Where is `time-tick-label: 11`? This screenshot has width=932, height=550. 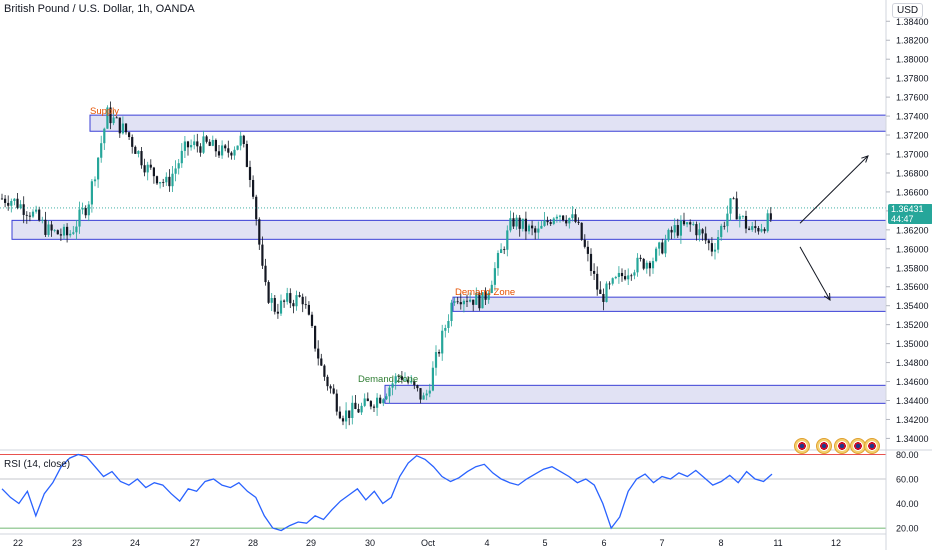 time-tick-label: 11 is located at coordinates (777, 543).